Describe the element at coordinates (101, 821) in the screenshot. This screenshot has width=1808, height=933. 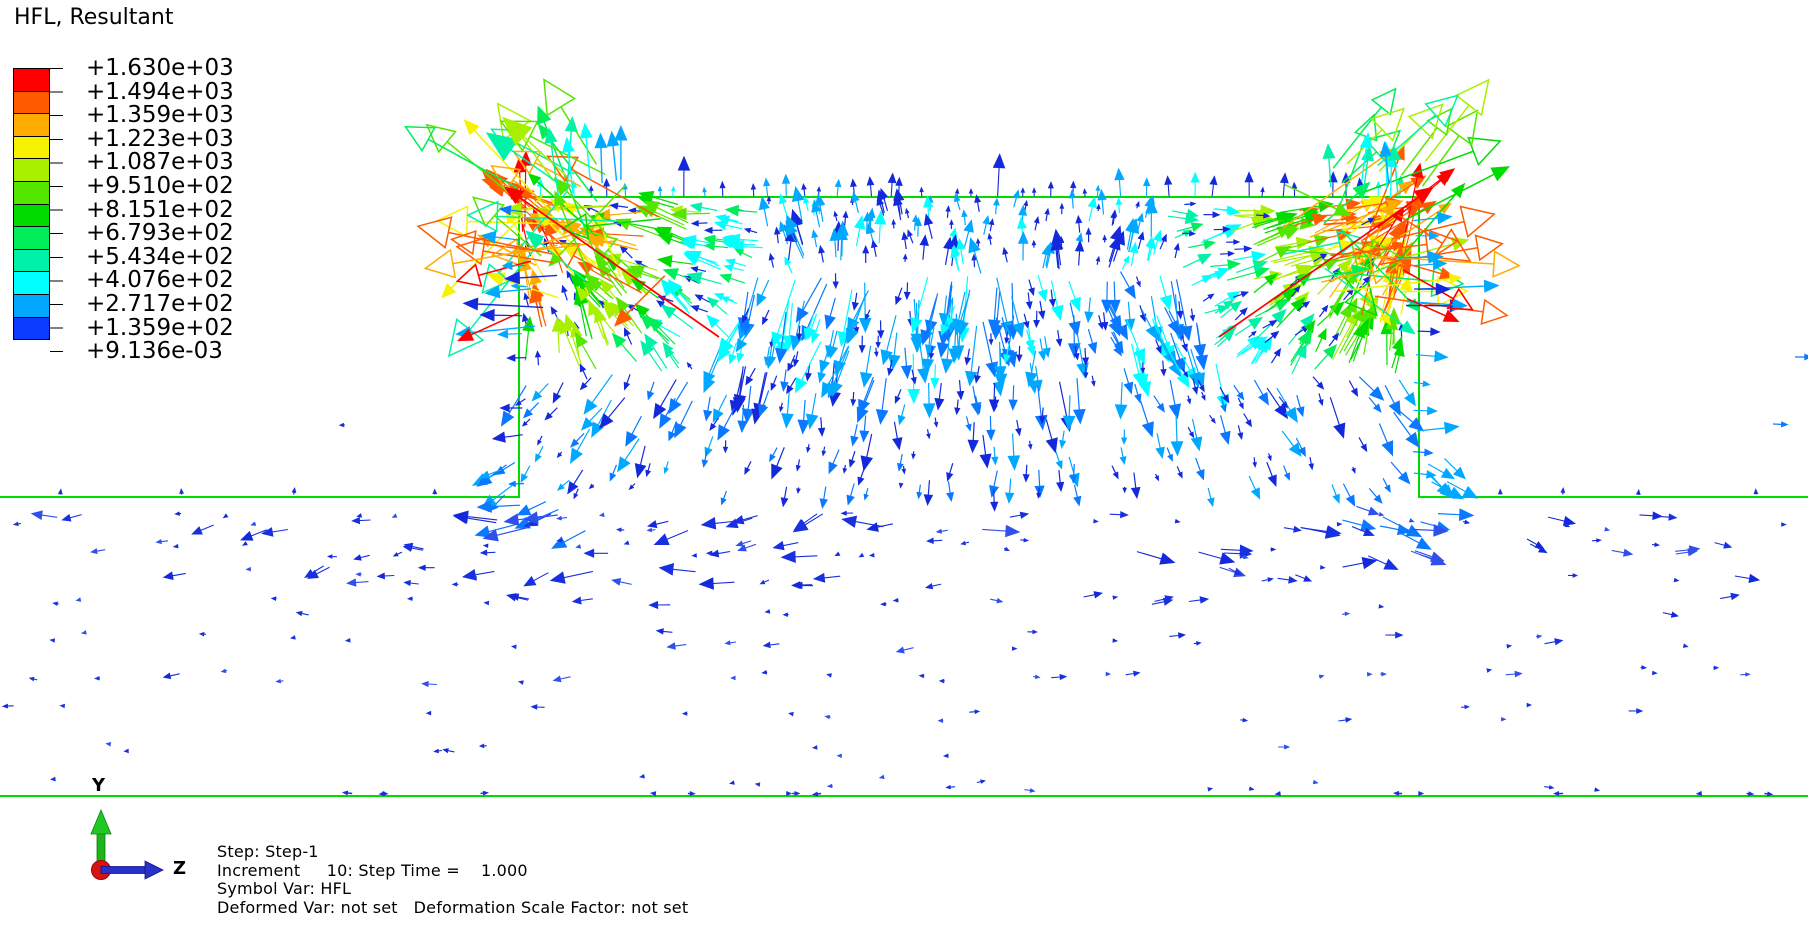
I see `y-axis-arrowhead` at that location.